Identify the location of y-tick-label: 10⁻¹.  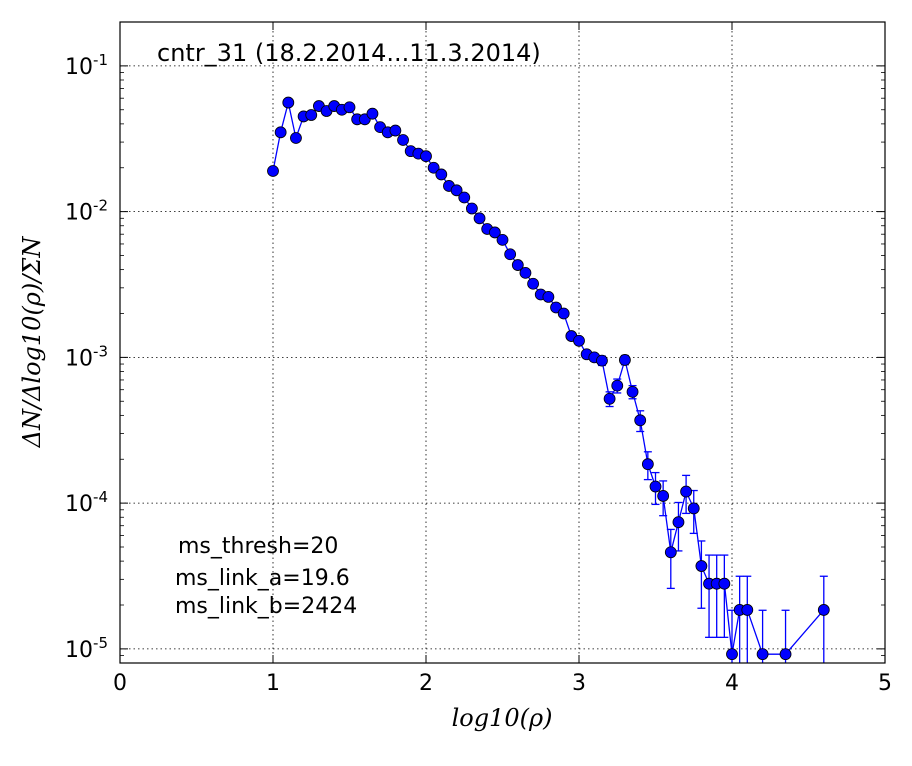
(86, 65).